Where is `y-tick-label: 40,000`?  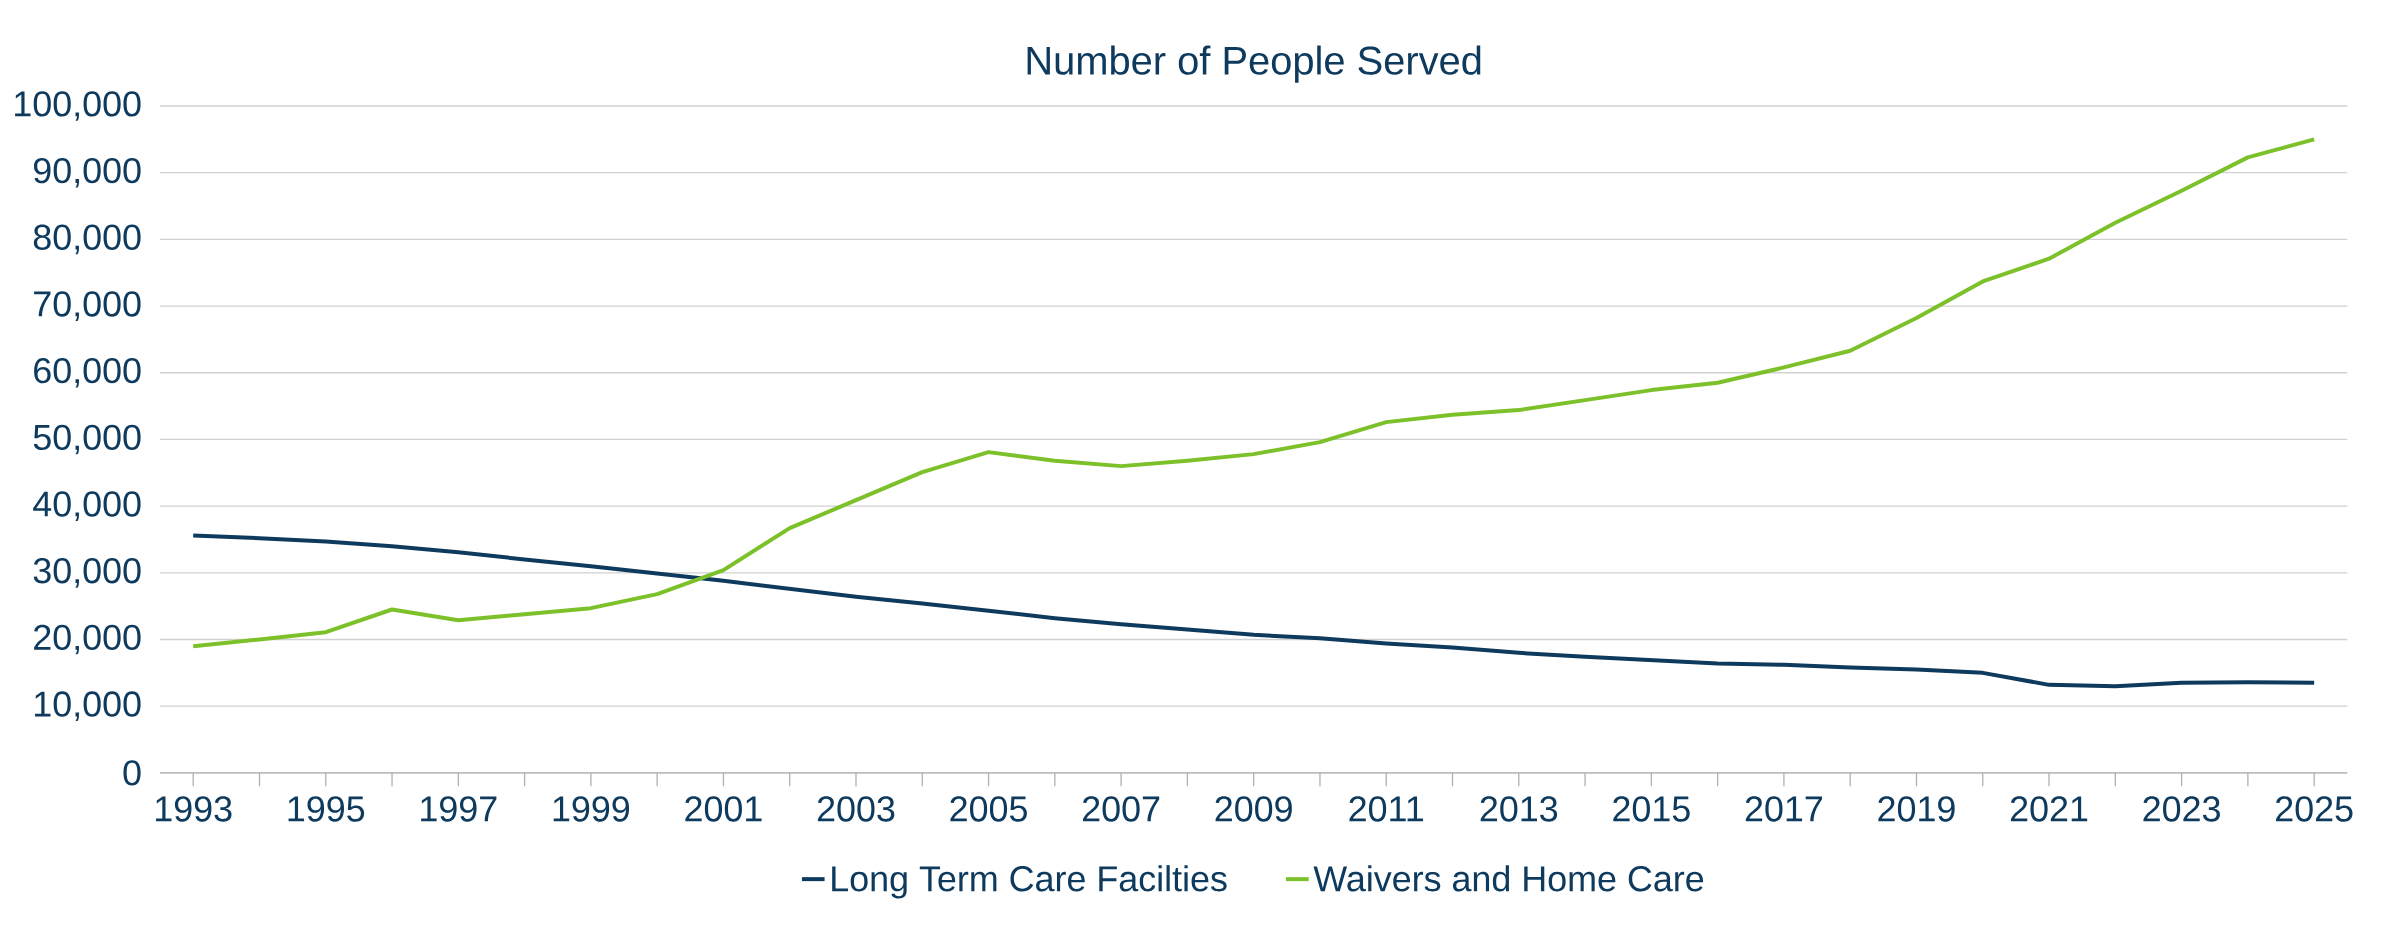 y-tick-label: 40,000 is located at coordinates (87, 506).